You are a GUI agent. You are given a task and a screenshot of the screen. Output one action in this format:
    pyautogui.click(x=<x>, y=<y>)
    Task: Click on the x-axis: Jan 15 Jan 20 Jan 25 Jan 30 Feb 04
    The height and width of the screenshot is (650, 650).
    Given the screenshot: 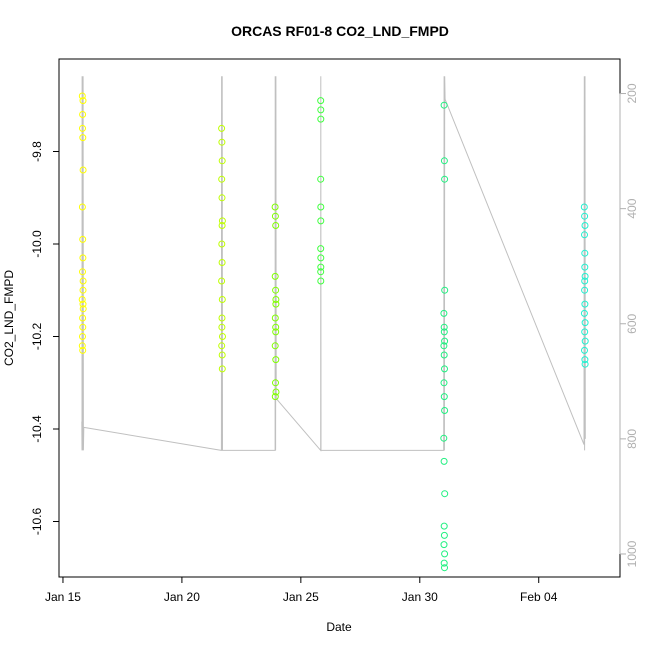 What is the action you would take?
    pyautogui.click(x=301, y=590)
    